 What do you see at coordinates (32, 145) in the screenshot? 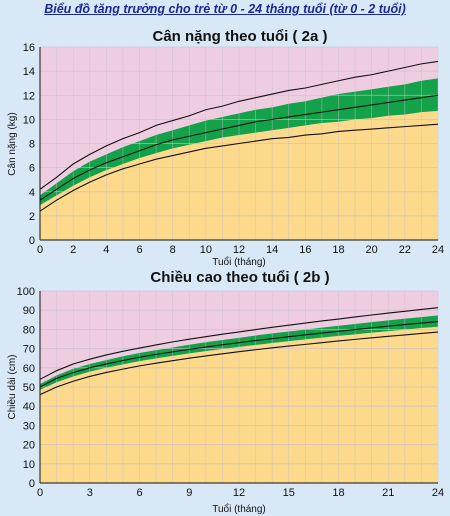
I see `y-tick-label: 8` at bounding box center [32, 145].